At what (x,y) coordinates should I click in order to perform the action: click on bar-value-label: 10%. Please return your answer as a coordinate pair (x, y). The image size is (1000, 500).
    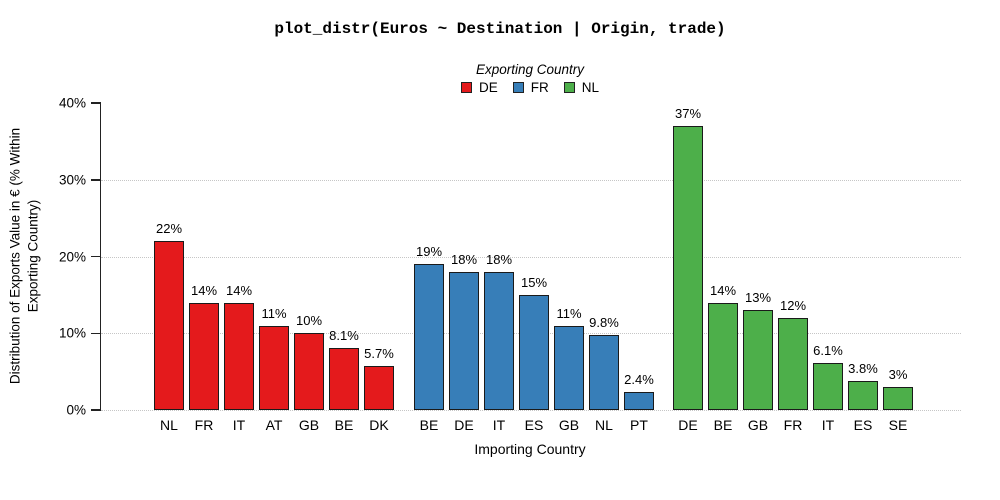
    Looking at the image, I should click on (309, 321).